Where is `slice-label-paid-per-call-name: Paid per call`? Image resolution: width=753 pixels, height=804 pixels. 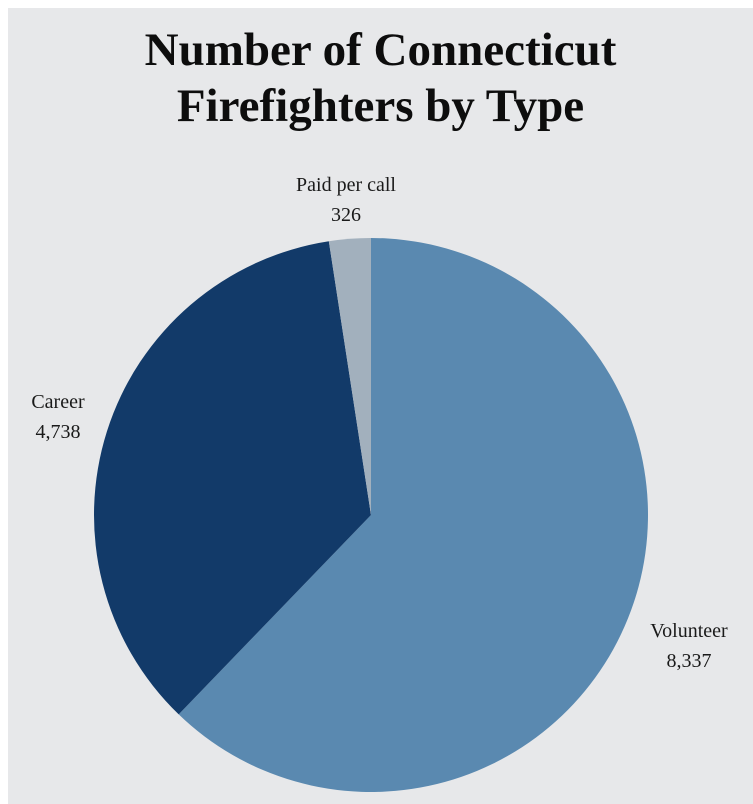
slice-label-paid-per-call-name: Paid per call is located at coordinates (346, 185).